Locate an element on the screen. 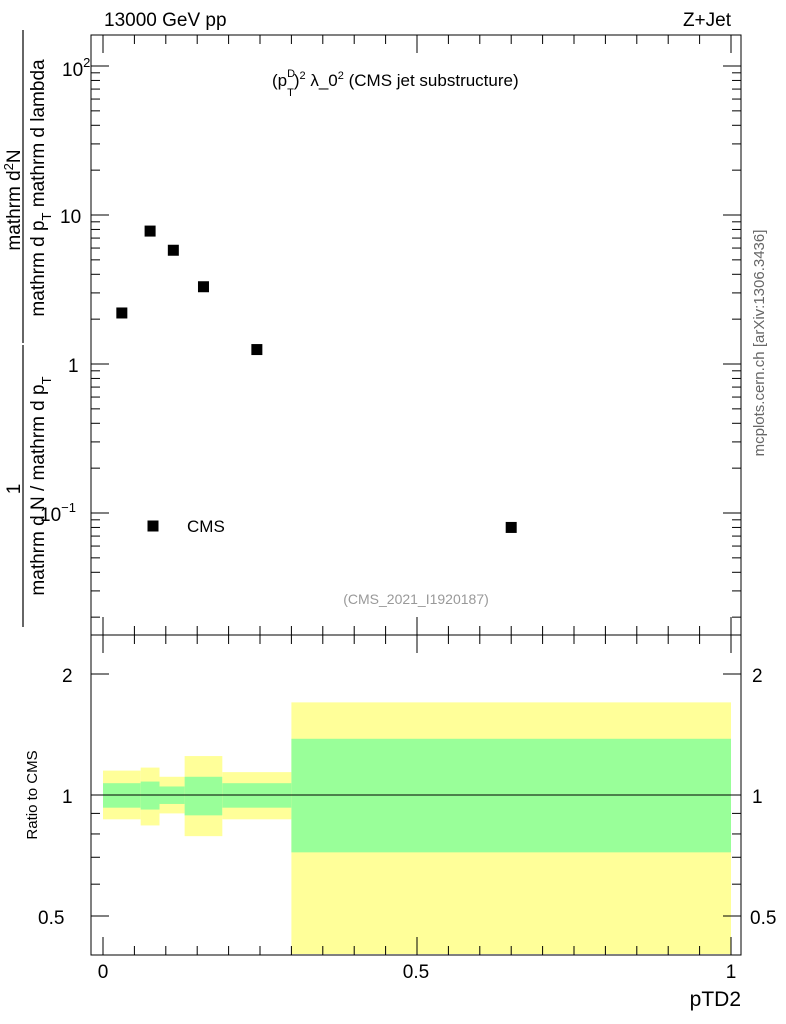 The width and height of the screenshot is (786, 1024). legend-label: CMS is located at coordinates (206, 526).